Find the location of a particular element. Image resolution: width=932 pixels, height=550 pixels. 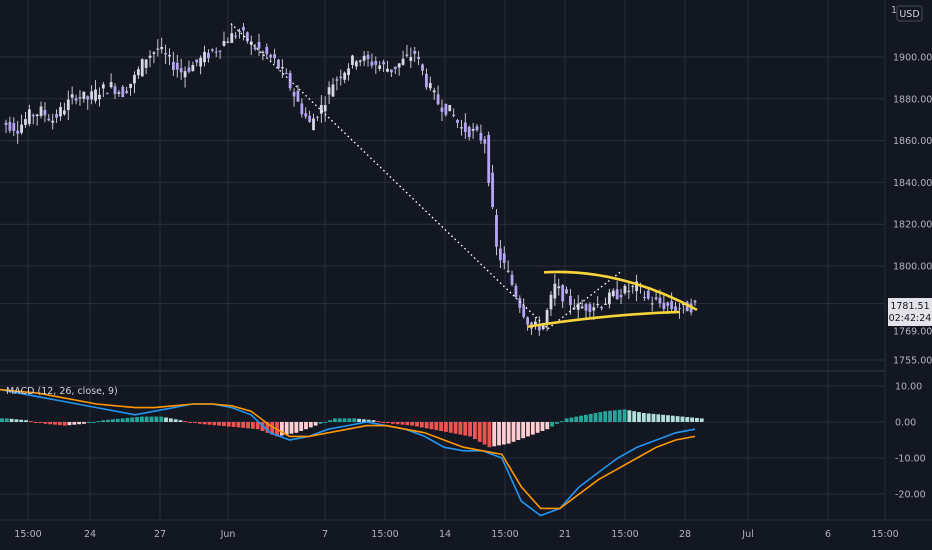

currency-badge-box is located at coordinates (909, 13).